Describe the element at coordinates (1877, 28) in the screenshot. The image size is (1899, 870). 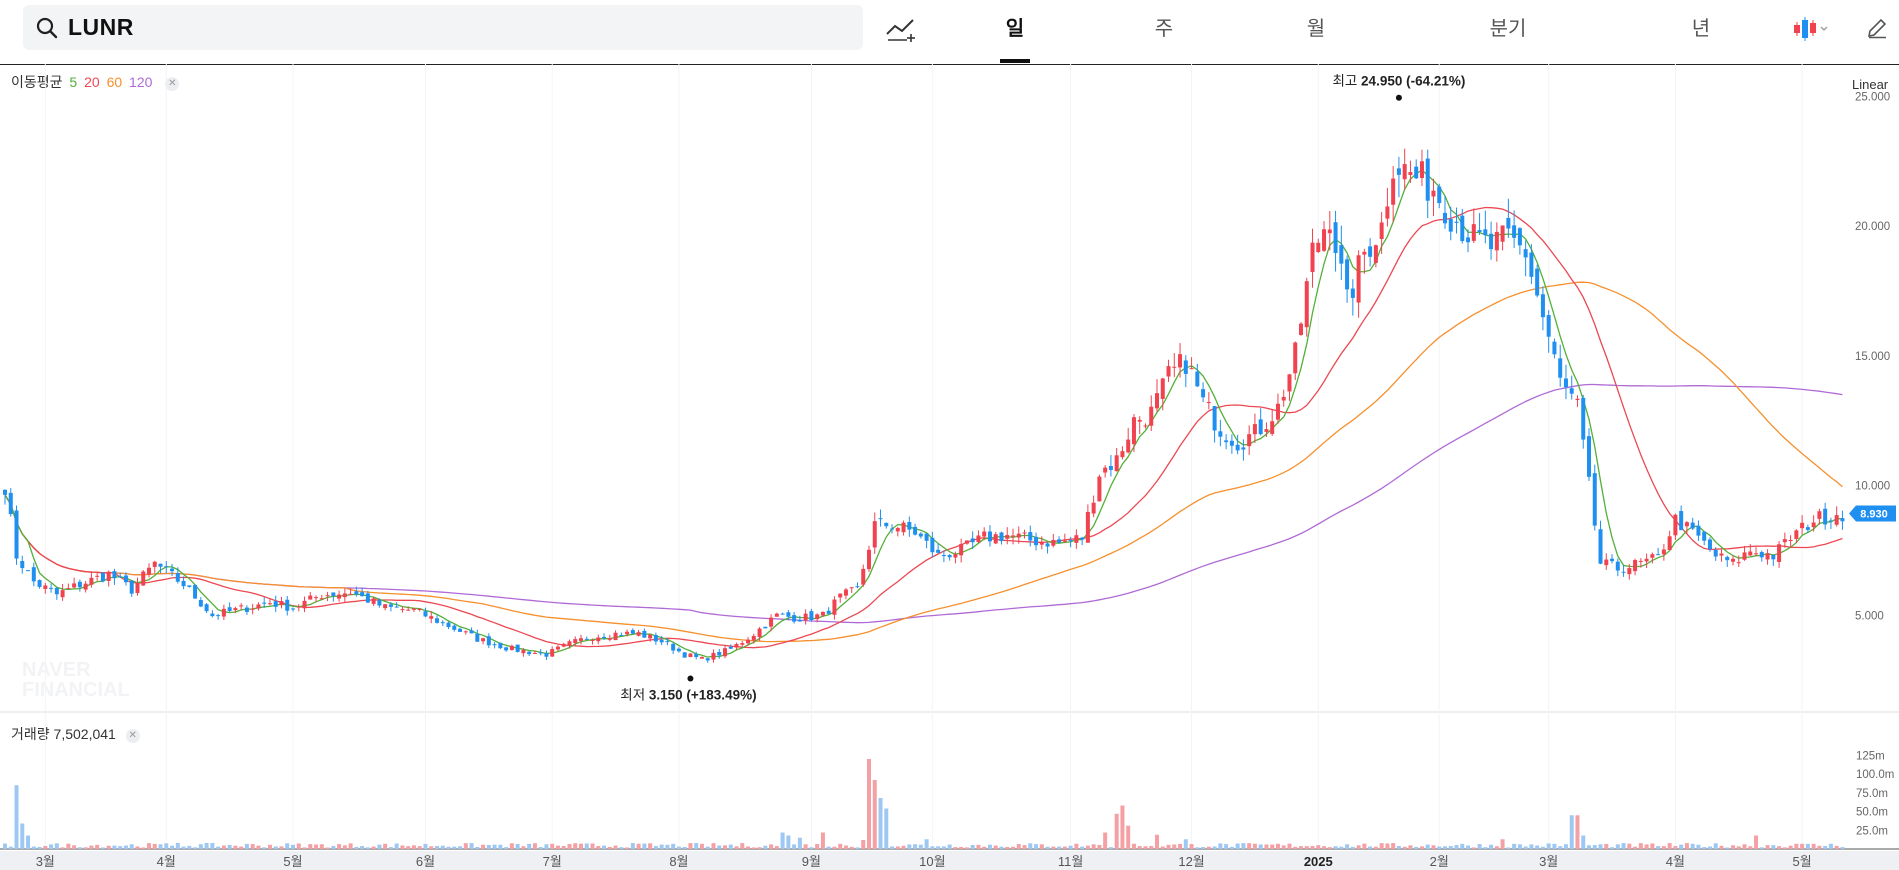
I see `pencil-icon` at that location.